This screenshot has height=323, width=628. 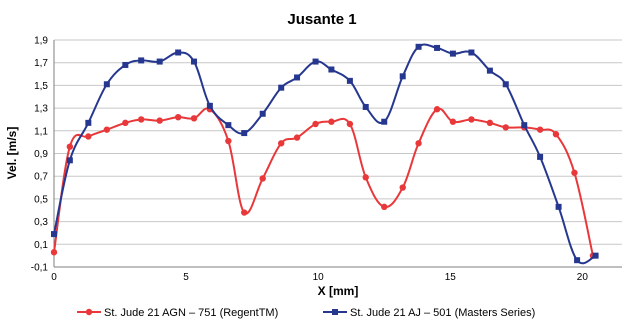 What do you see at coordinates (186, 277) in the screenshot?
I see `x-tick-label: 5` at bounding box center [186, 277].